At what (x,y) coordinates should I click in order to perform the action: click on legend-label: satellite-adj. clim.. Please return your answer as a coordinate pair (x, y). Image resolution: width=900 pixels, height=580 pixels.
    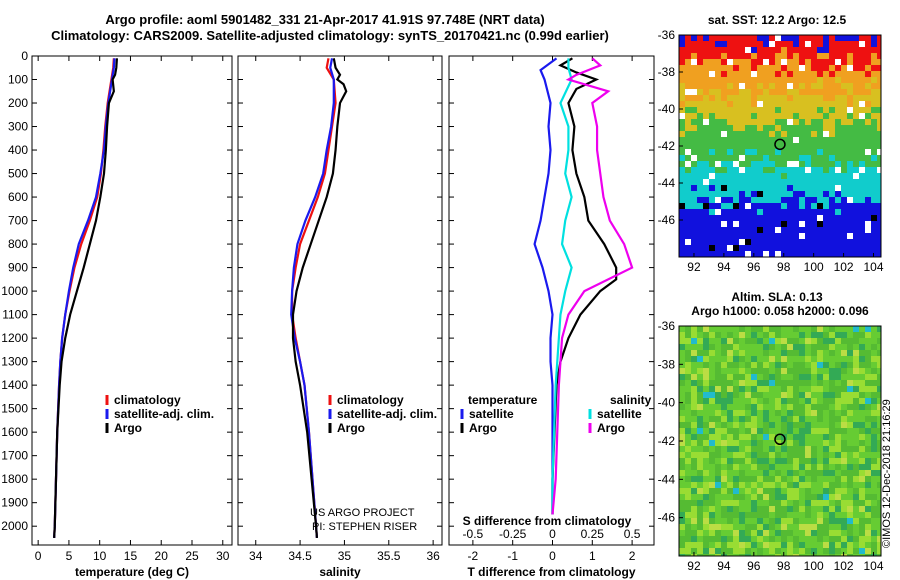
    Looking at the image, I should click on (387, 414).